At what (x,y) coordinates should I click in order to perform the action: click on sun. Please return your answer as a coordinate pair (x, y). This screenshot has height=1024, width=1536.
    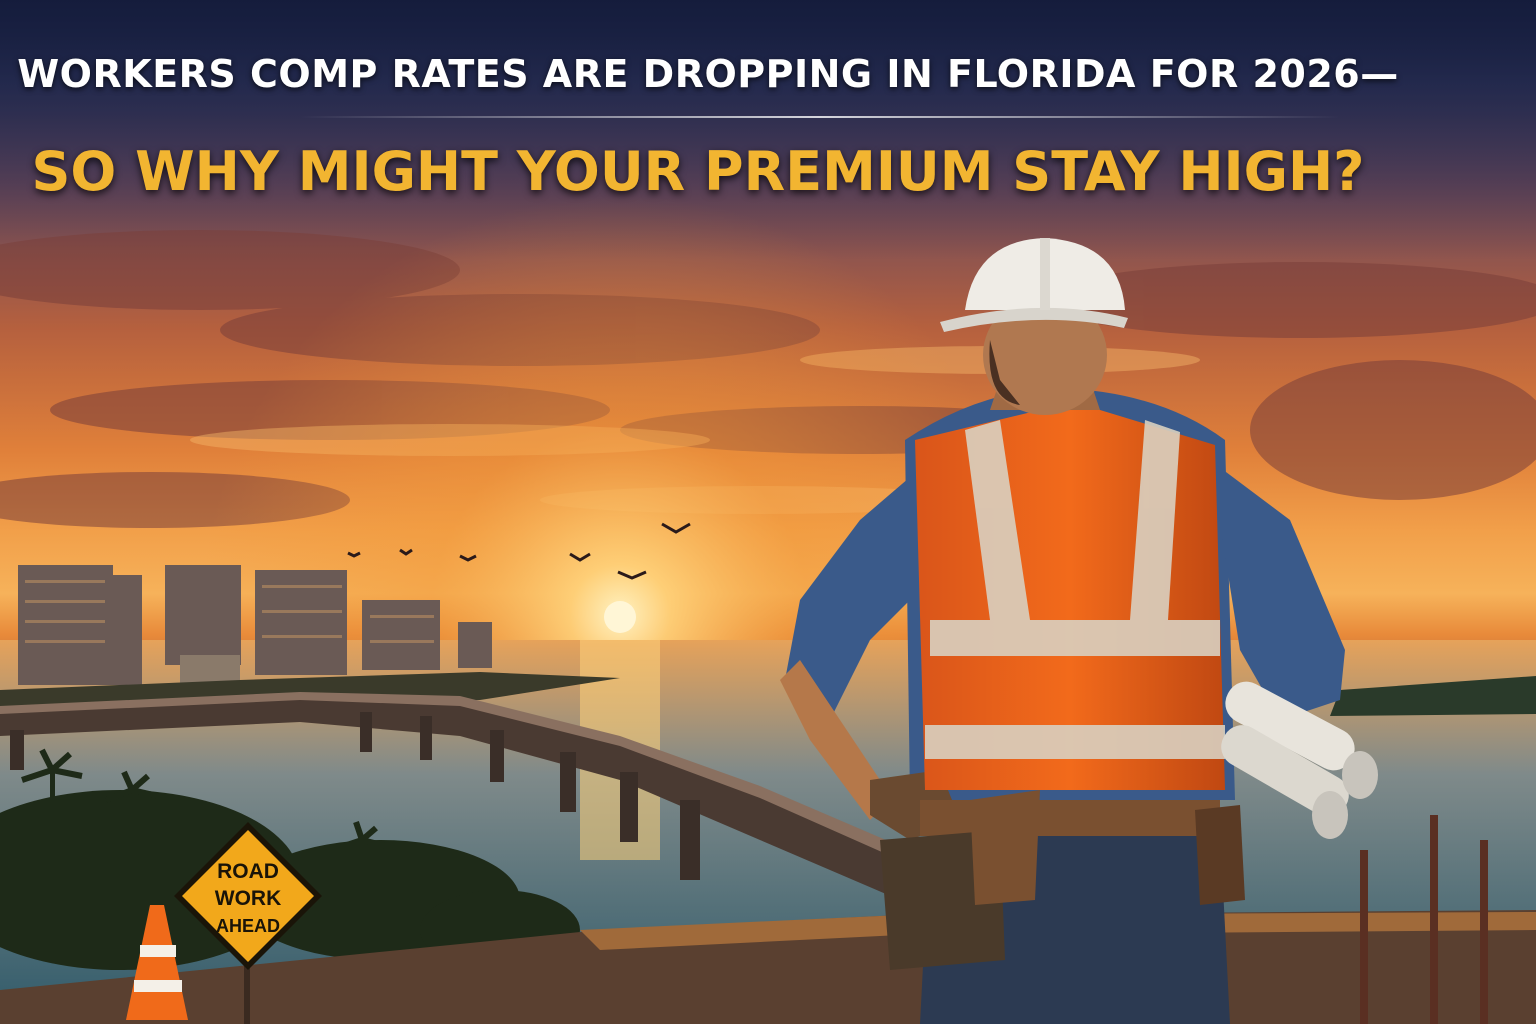
    Looking at the image, I should click on (620, 617).